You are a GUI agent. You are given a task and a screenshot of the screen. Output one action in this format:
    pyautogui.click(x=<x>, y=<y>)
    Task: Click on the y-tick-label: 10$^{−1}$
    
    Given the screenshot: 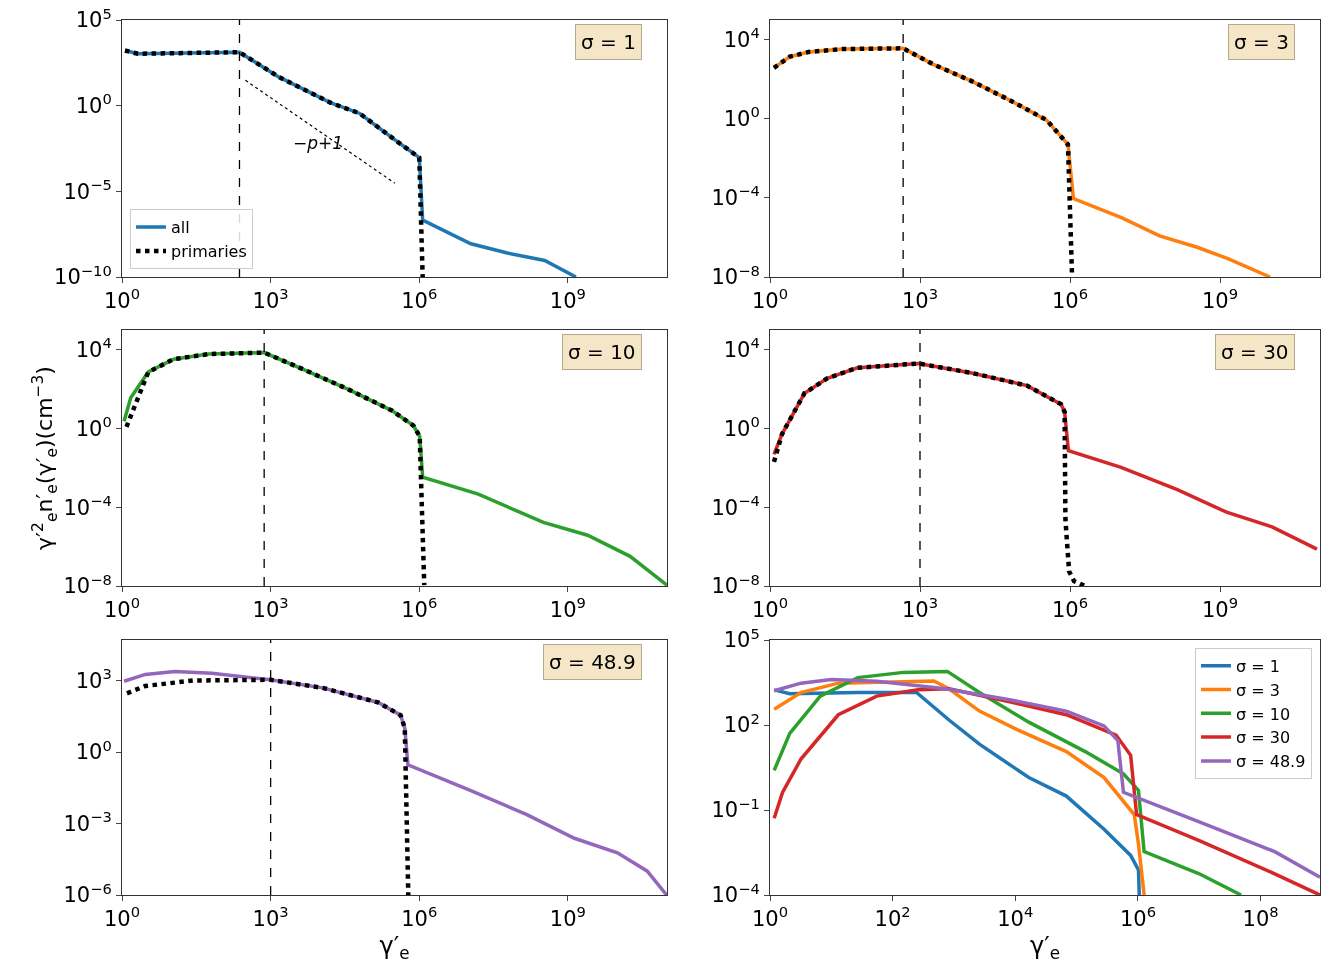 What is the action you would take?
    pyautogui.click(x=735, y=808)
    